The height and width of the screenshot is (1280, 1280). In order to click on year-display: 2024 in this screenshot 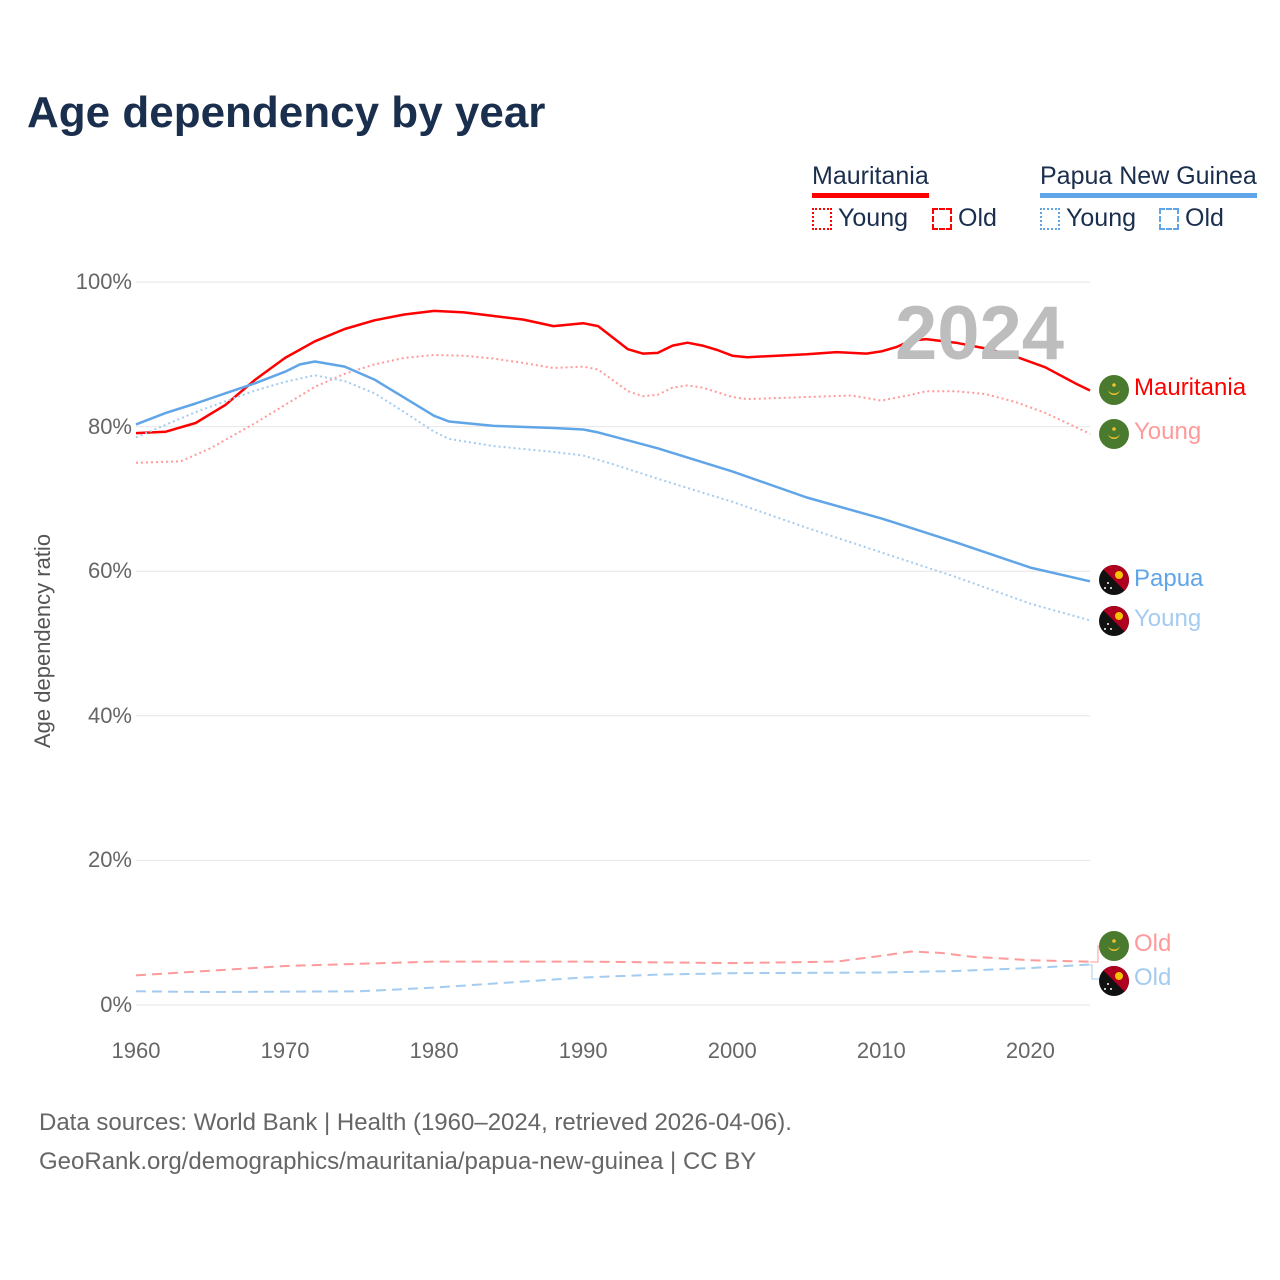, I will do `click(980, 333)`.